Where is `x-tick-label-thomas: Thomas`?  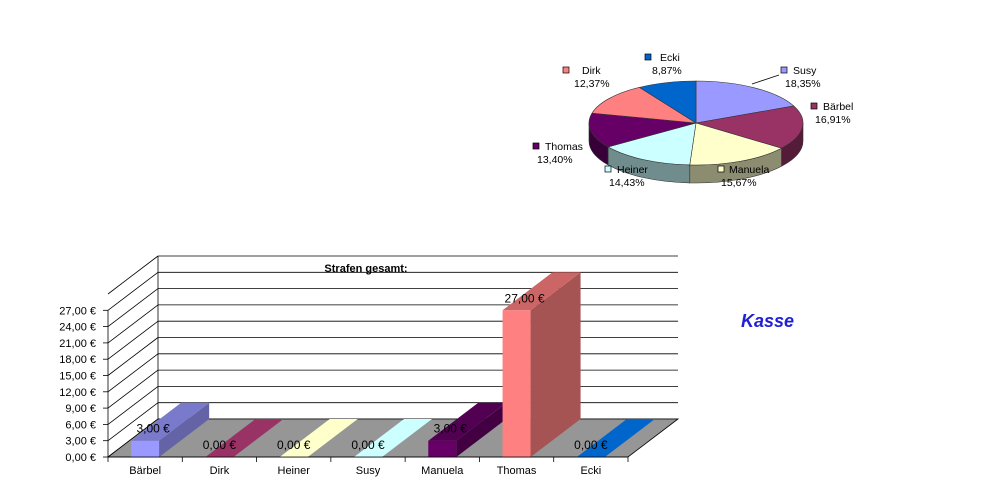
x-tick-label-thomas: Thomas is located at coordinates (517, 471).